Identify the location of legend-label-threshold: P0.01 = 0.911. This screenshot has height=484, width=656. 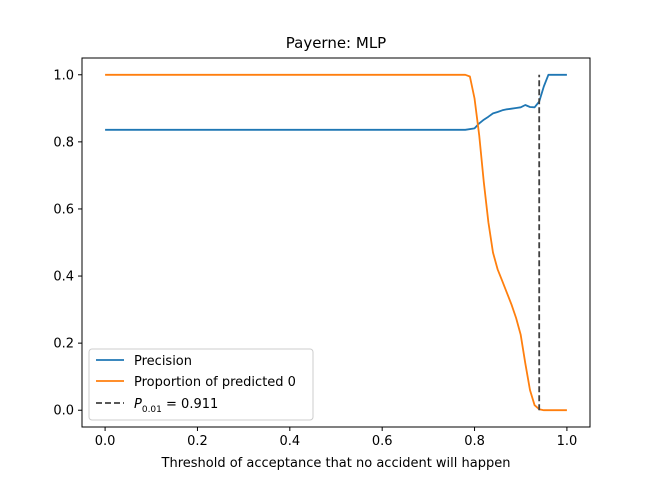
(176, 406).